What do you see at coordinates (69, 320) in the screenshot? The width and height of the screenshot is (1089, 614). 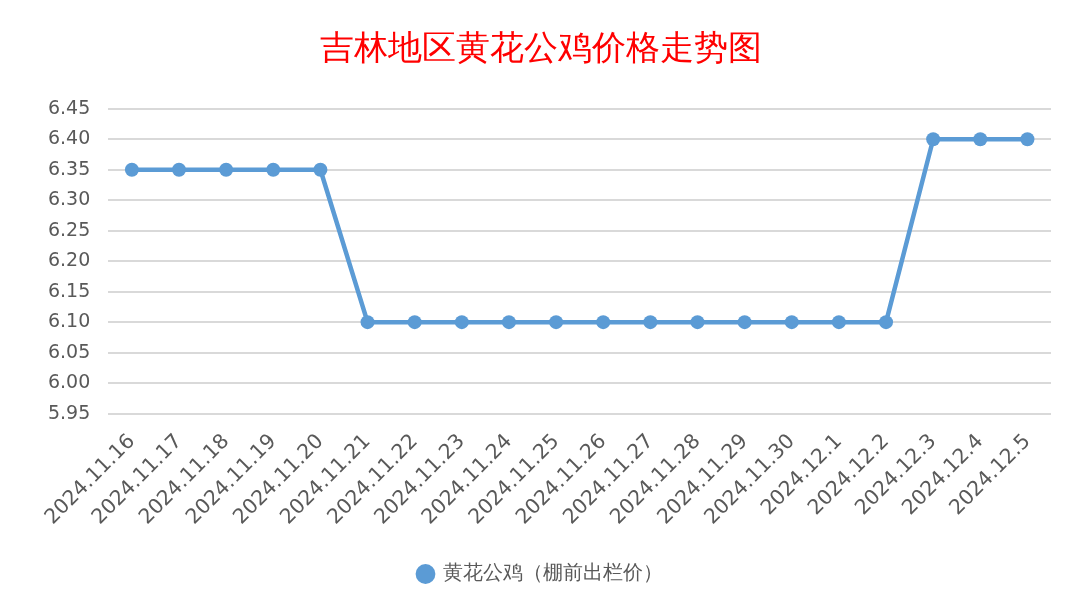 I see `y-tick-label: 6.10` at bounding box center [69, 320].